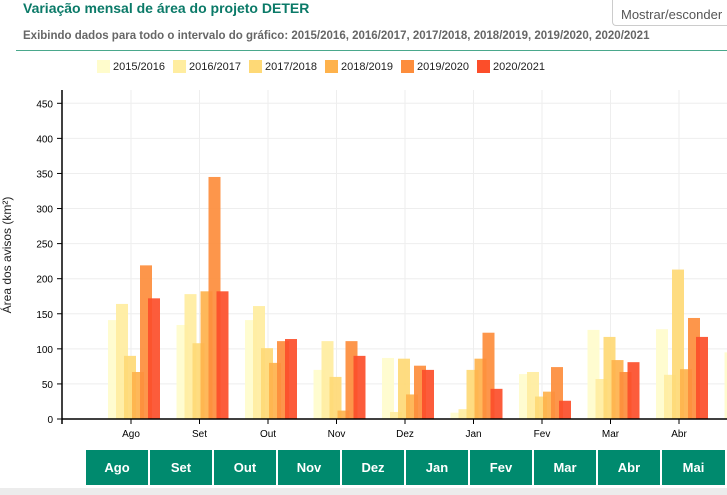 This screenshot has width=727, height=495. I want to click on page-title: Variação mensal de área do projeto DETER, so click(166, 8).